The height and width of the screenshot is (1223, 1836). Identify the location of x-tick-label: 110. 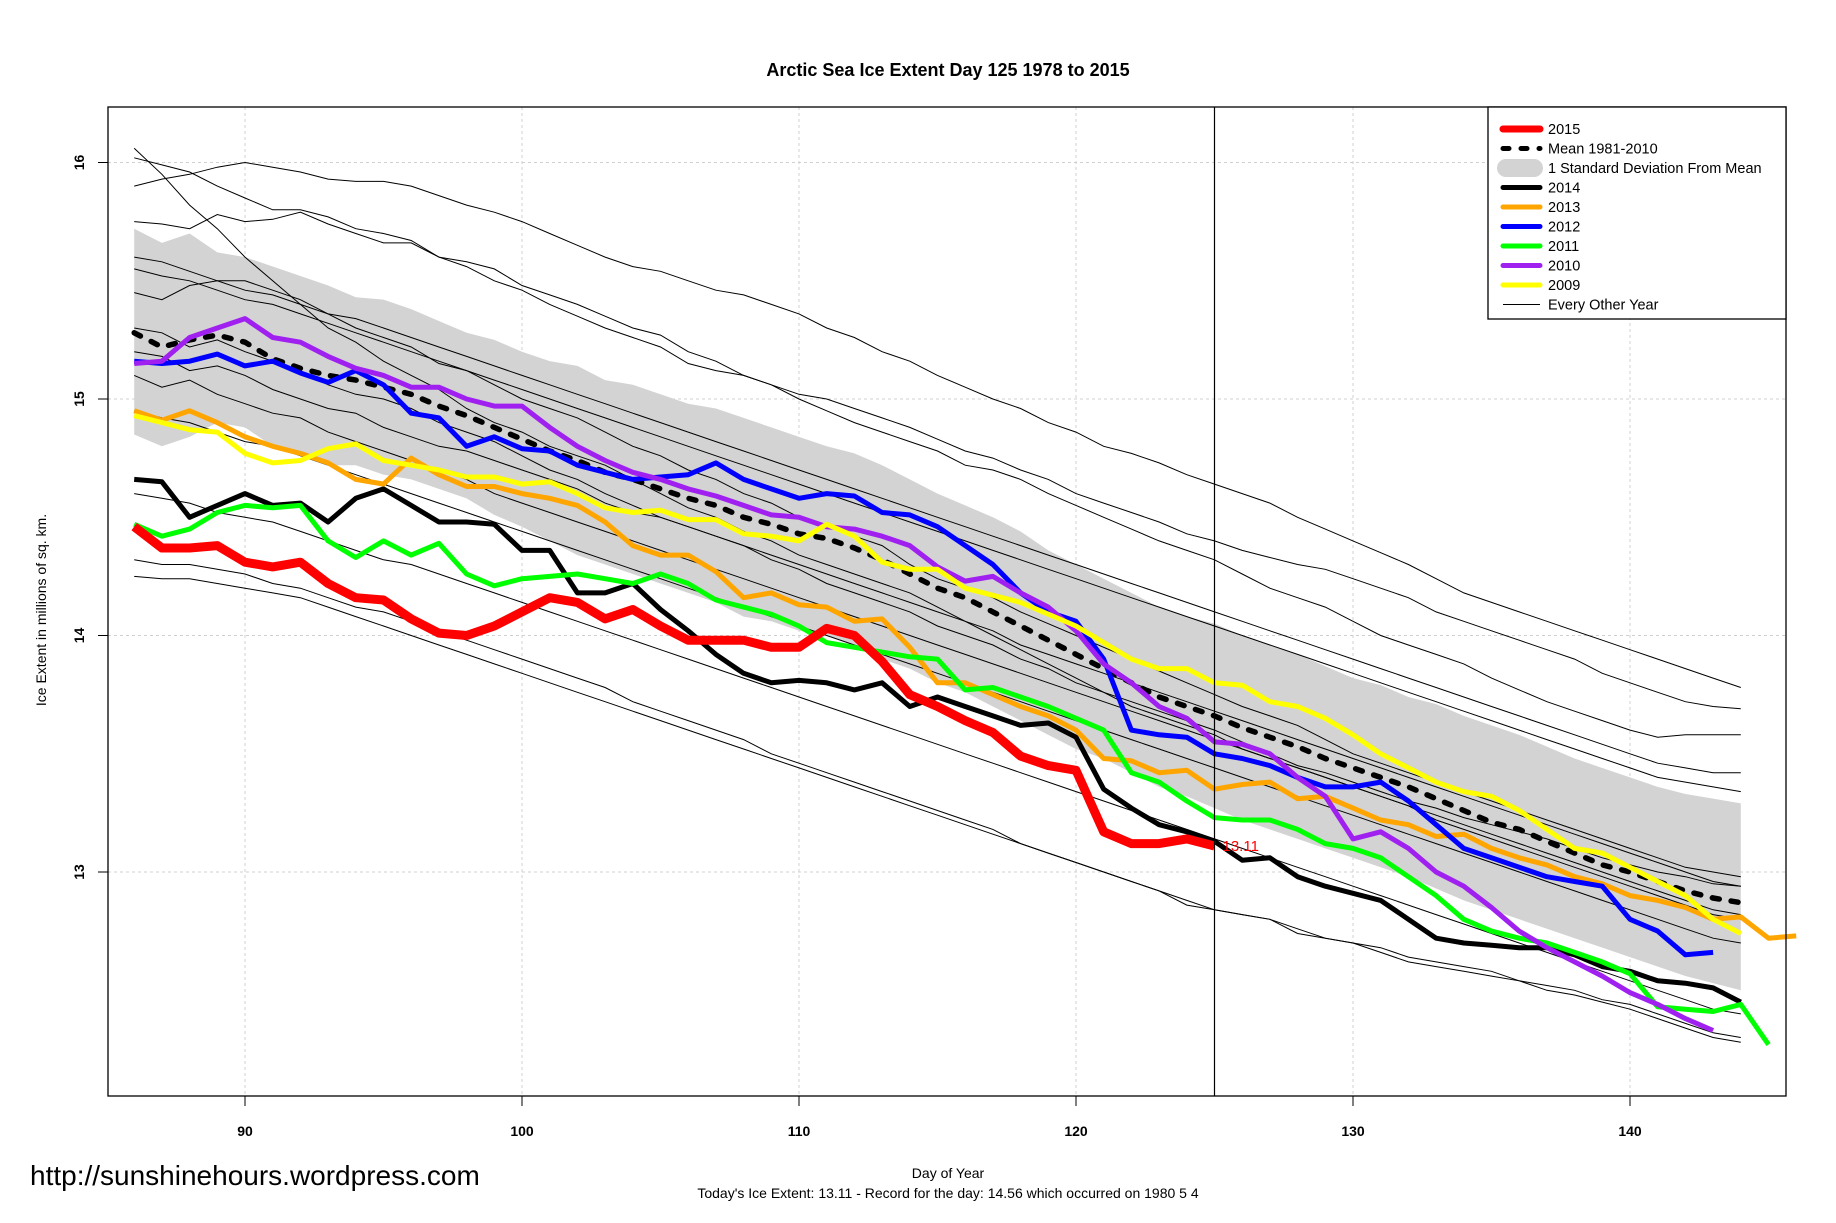
(799, 1131).